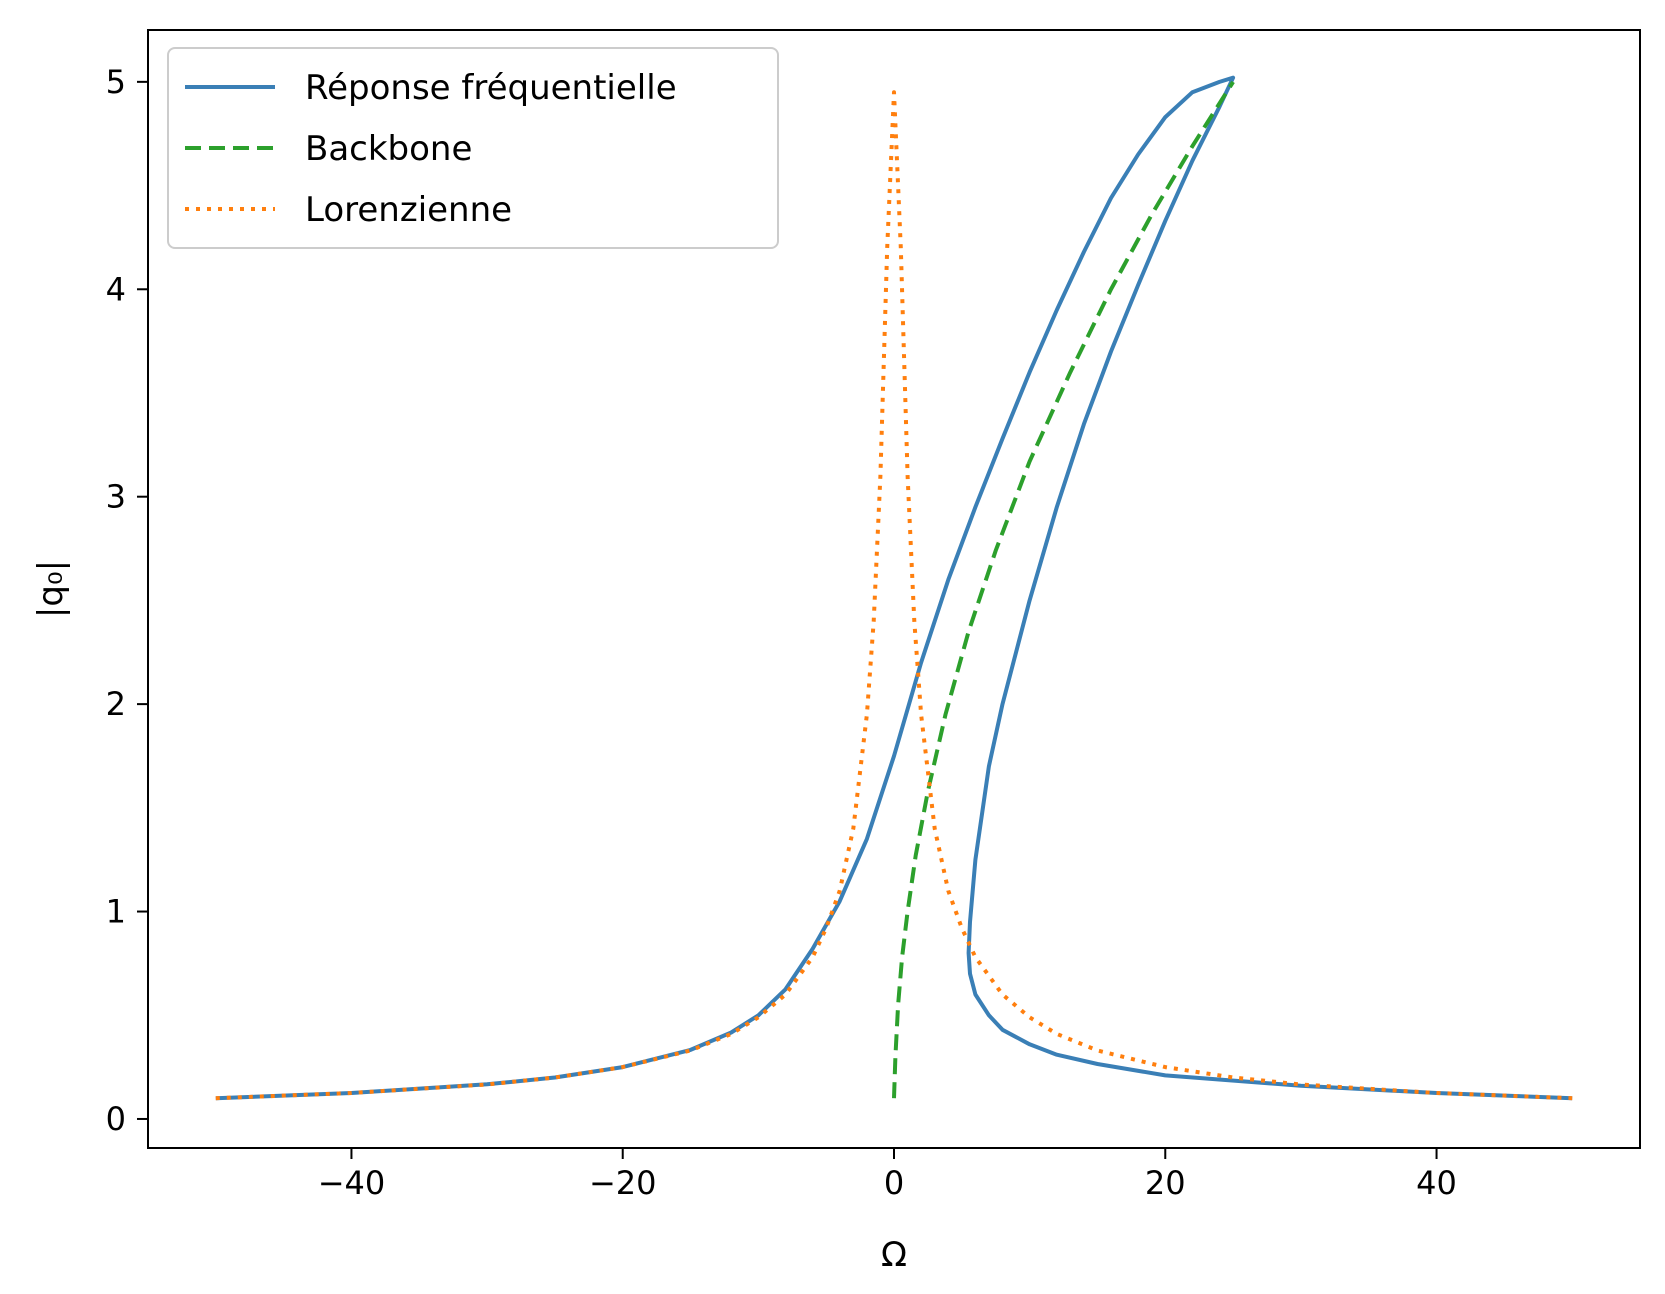 This screenshot has height=1294, width=1665. What do you see at coordinates (116, 1119) in the screenshot?
I see `y-tick-label: 0` at bounding box center [116, 1119].